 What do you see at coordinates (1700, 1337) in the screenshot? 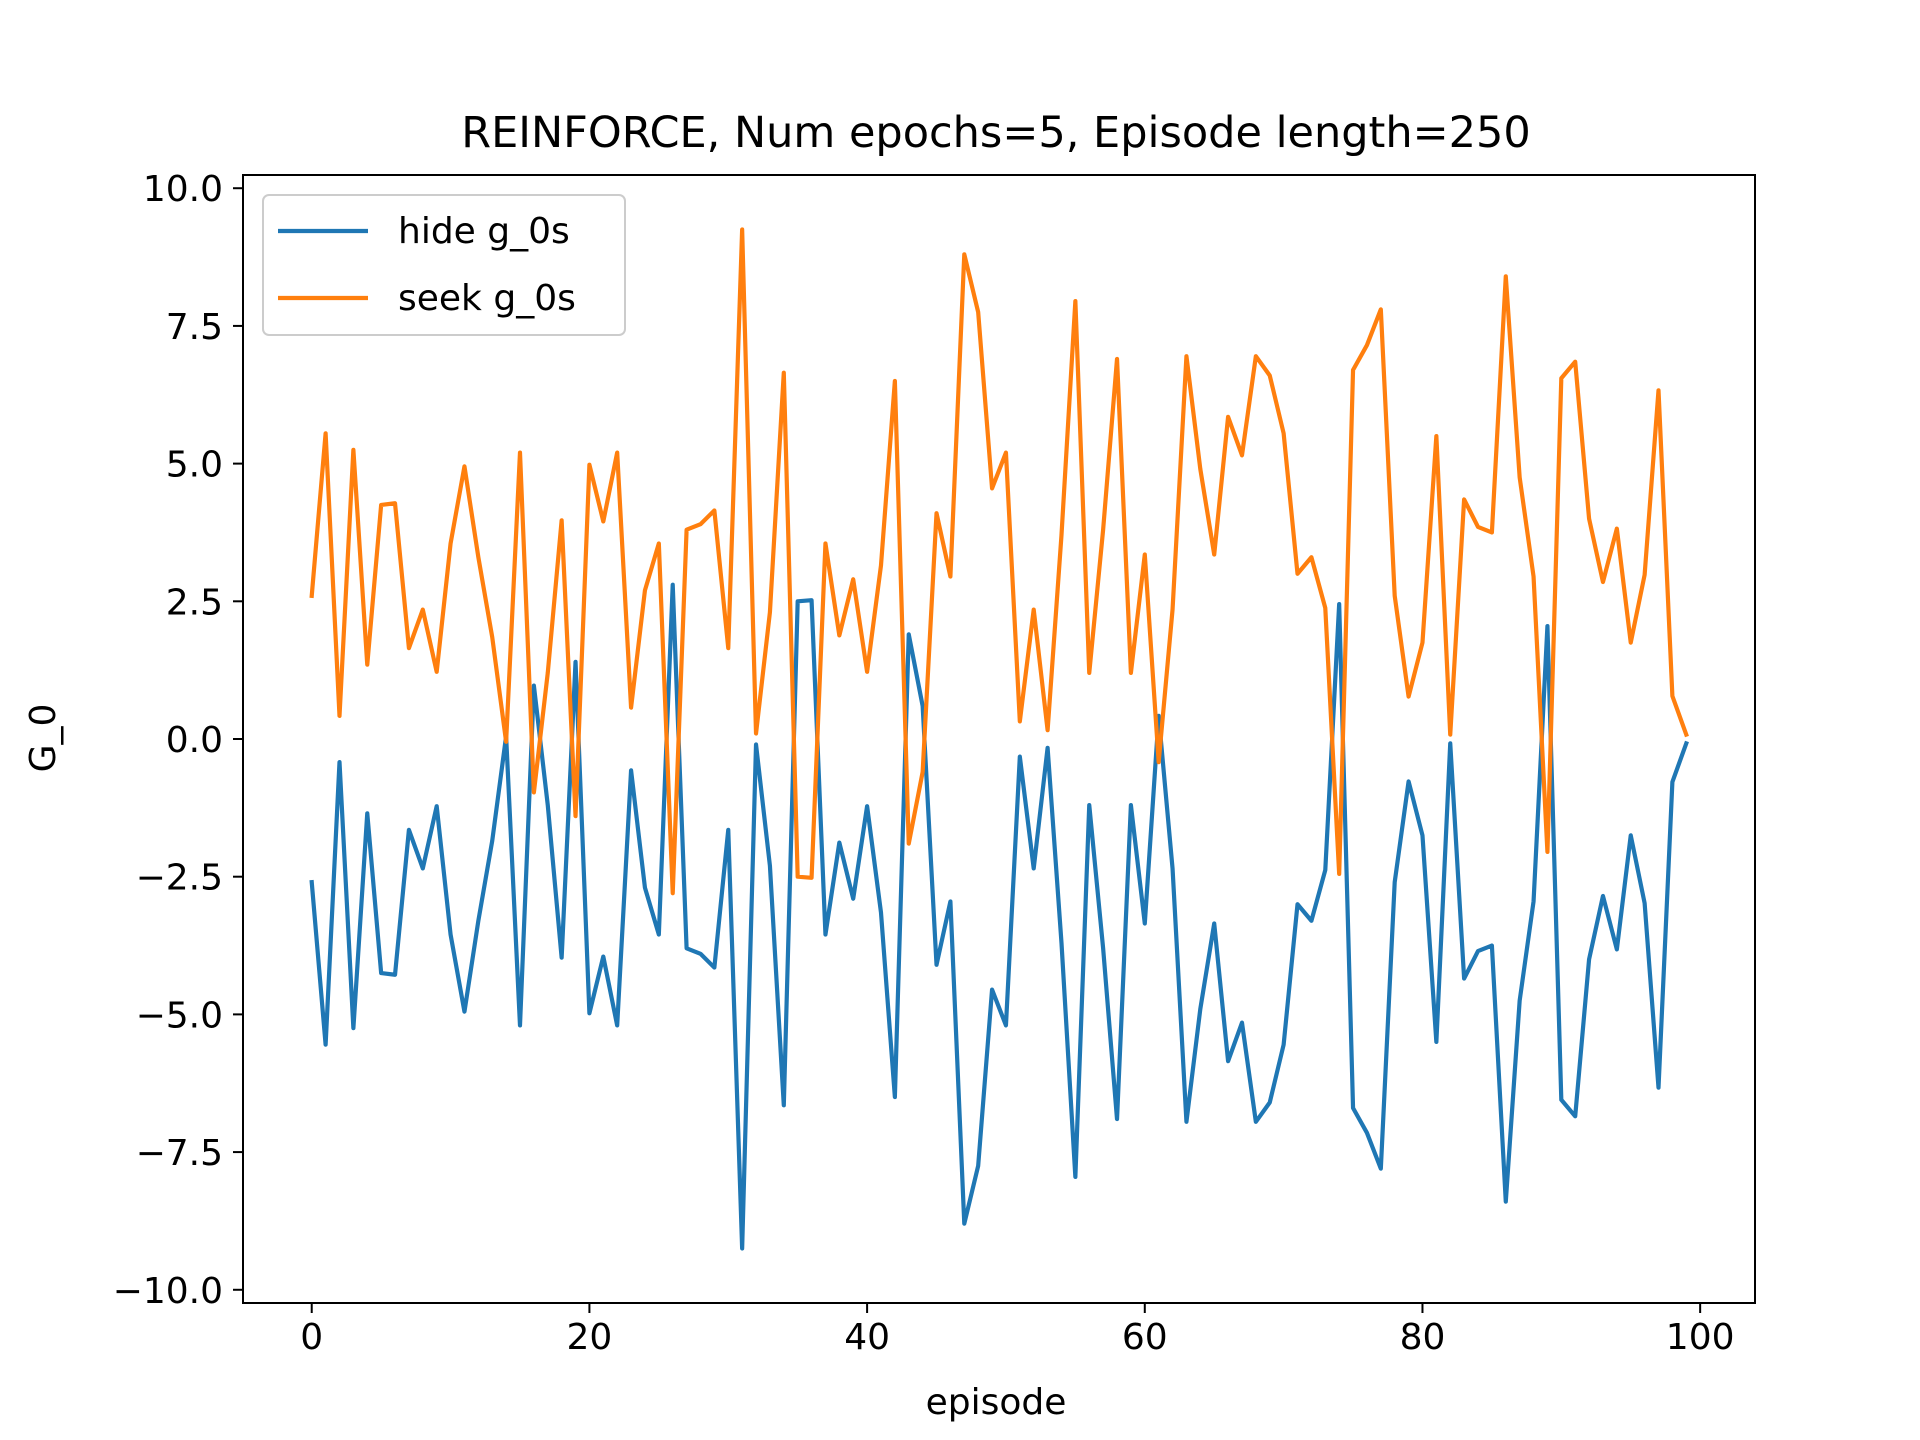
I see `x-tick-label: 100` at bounding box center [1700, 1337].